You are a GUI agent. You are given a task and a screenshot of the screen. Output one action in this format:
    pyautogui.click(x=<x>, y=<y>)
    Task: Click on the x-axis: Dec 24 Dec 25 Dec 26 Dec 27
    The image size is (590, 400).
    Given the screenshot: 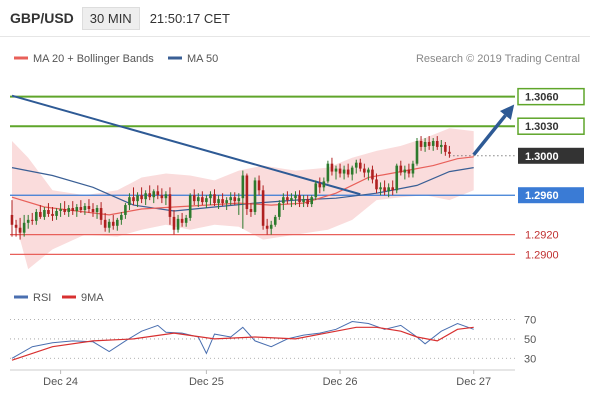 What is the action you would take?
    pyautogui.click(x=267, y=379)
    